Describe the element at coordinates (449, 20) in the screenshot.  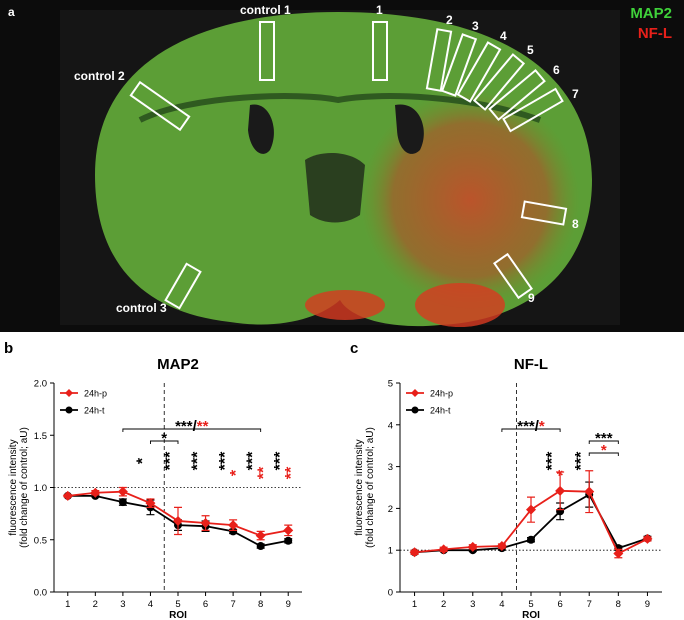
I see `roi-label: 2` at that location.